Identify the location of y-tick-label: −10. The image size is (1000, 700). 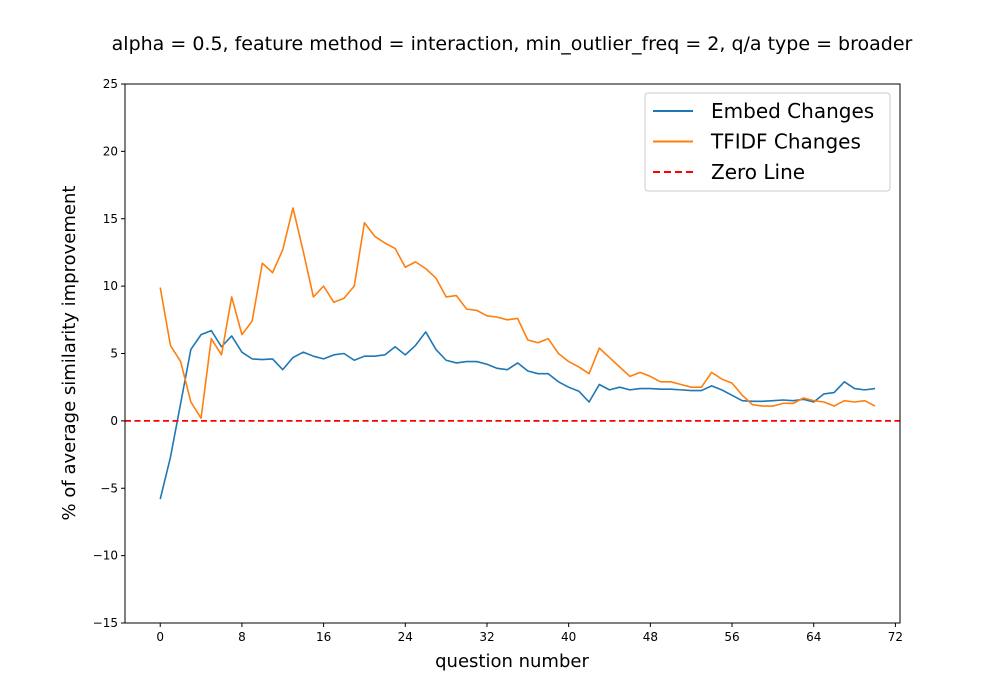
(105, 556).